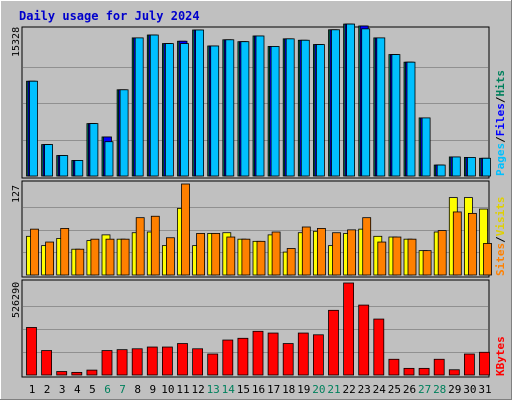 The image size is (512, 404). I want to click on x-label-day-9: 9, so click(152, 389).